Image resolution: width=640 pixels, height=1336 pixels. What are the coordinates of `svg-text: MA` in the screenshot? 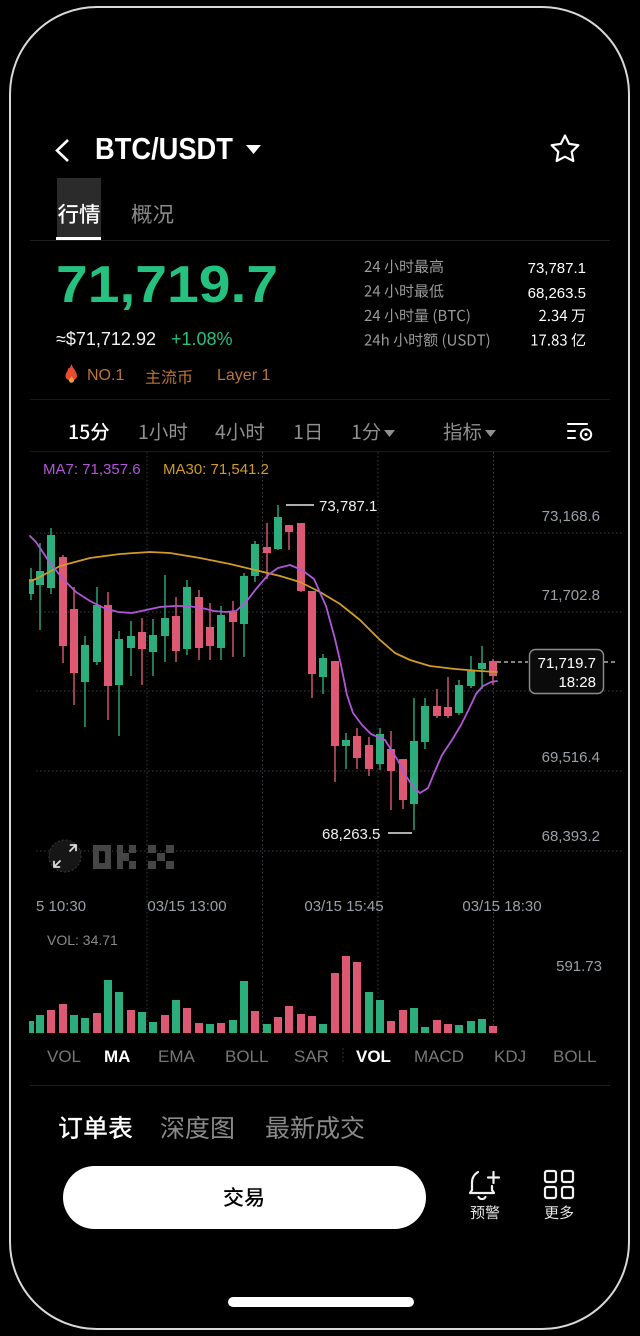 It's located at (117, 1056).